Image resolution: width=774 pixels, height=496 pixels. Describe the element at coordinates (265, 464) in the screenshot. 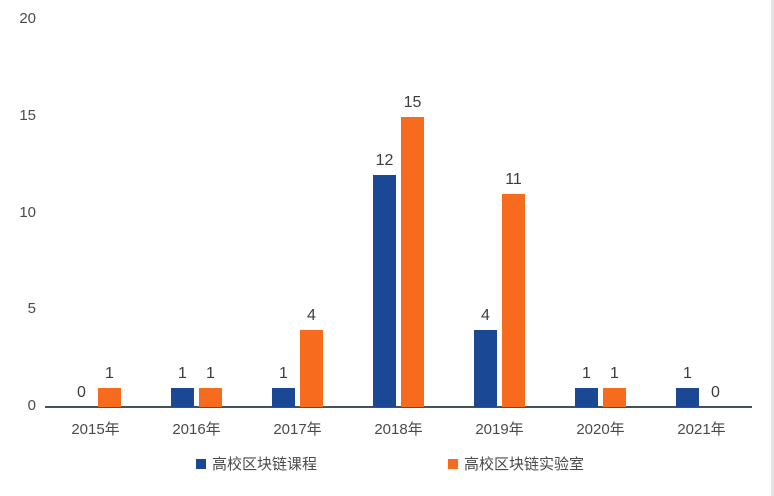

I see `legend-label: 高校区块链课程` at that location.